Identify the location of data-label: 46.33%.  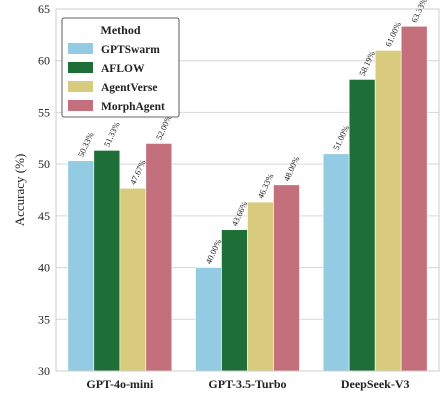
(265, 186).